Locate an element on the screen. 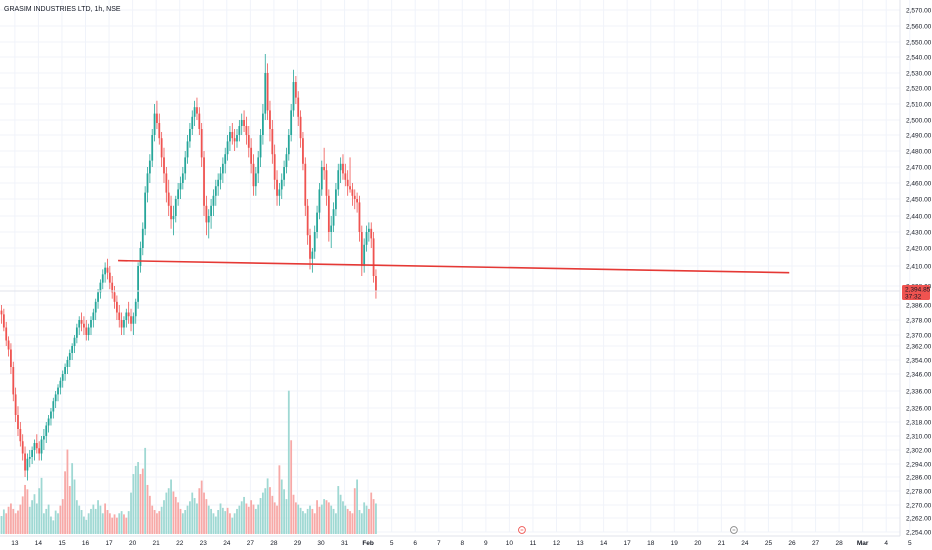 The image size is (932, 550). time-axis-label: 10 is located at coordinates (510, 543).